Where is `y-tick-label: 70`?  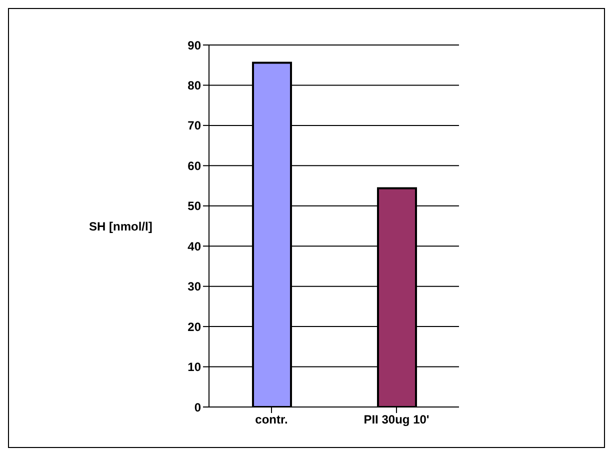 y-tick-label: 70 is located at coordinates (195, 125).